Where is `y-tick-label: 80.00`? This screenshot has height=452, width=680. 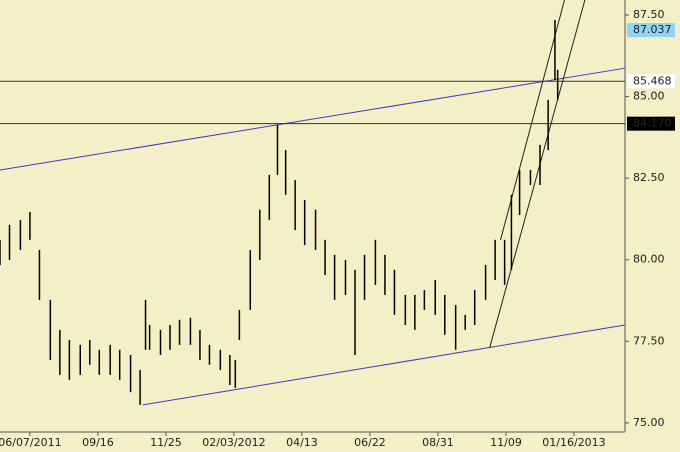
y-tick-label: 80.00 is located at coordinates (649, 259).